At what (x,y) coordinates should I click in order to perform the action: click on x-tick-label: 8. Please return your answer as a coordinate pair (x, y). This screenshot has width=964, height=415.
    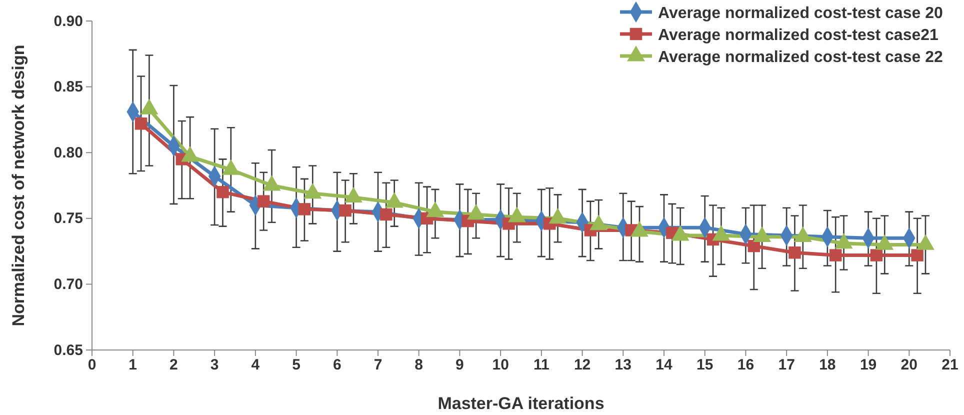
    Looking at the image, I should click on (419, 365).